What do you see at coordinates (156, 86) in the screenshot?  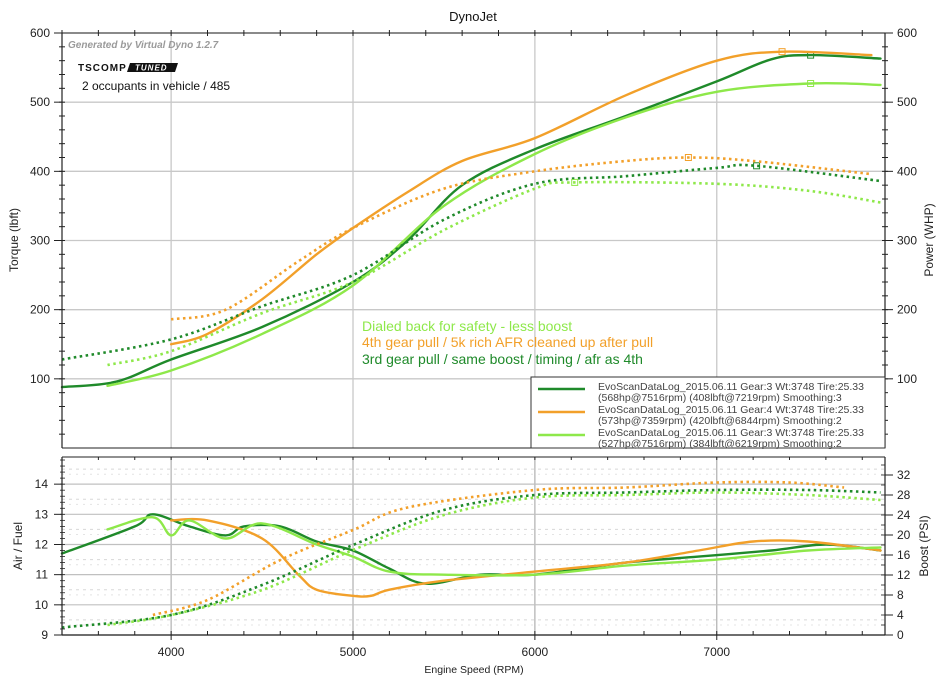 I see `occupants-note: 2 occupants in vehicle / 485` at bounding box center [156, 86].